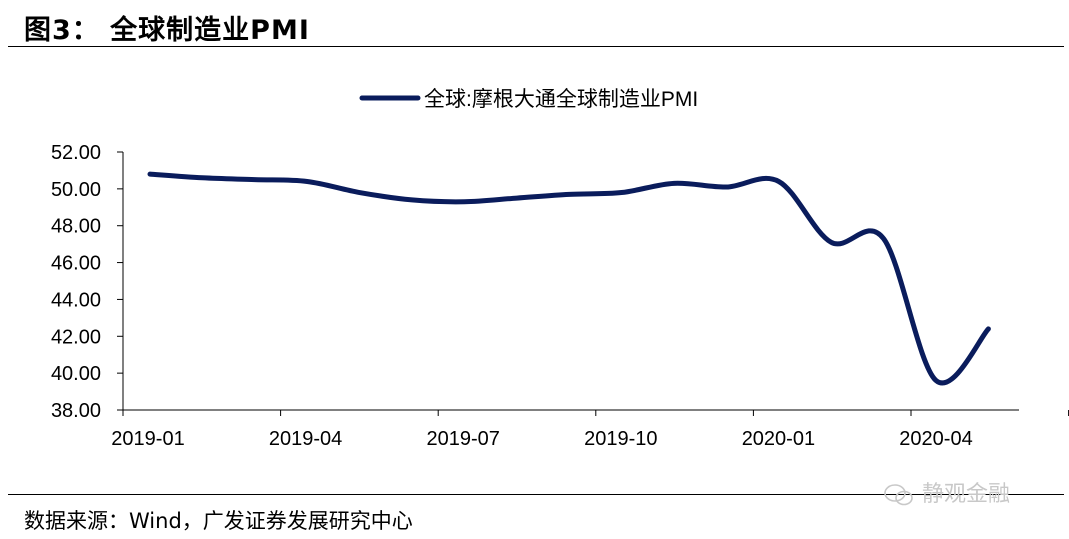 The height and width of the screenshot is (539, 1069). I want to click on x-tick-label: 2019-04, so click(305, 439).